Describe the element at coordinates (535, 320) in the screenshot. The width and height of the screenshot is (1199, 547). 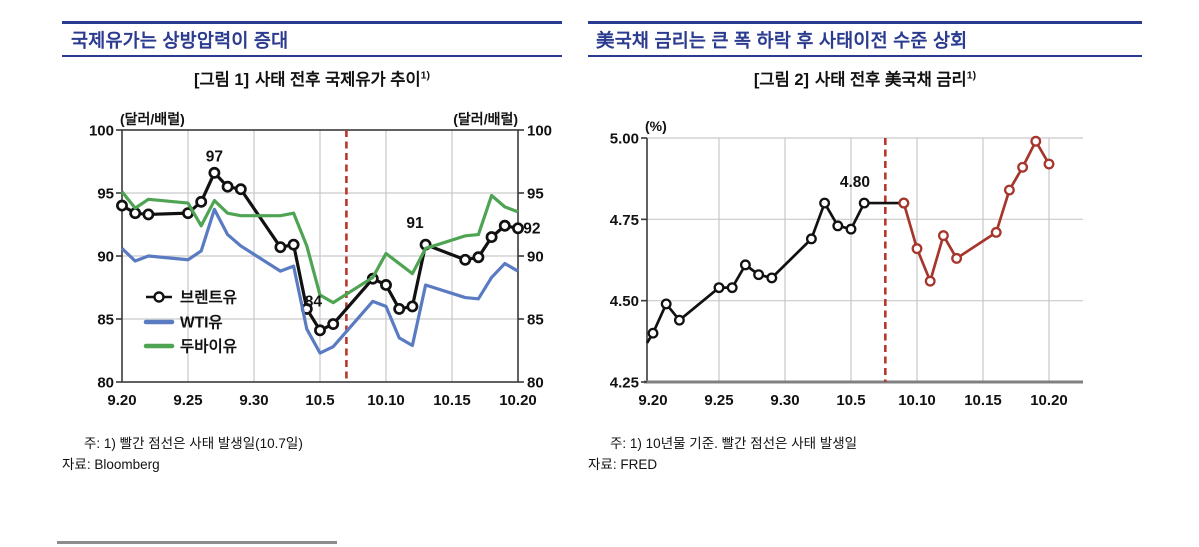
I see `y-tick-label-right: 85` at that location.